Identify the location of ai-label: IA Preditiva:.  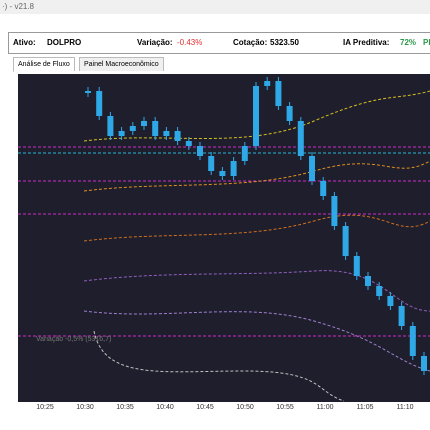
(366, 42).